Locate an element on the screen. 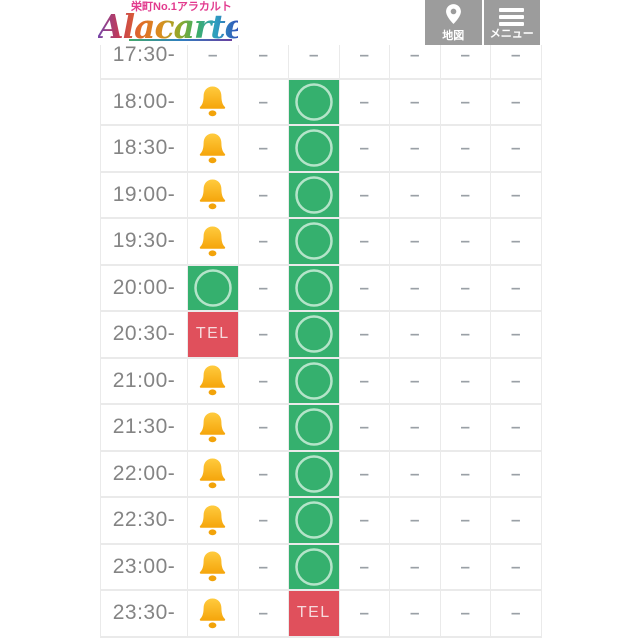  time-label: 22:00- is located at coordinates (144, 473).